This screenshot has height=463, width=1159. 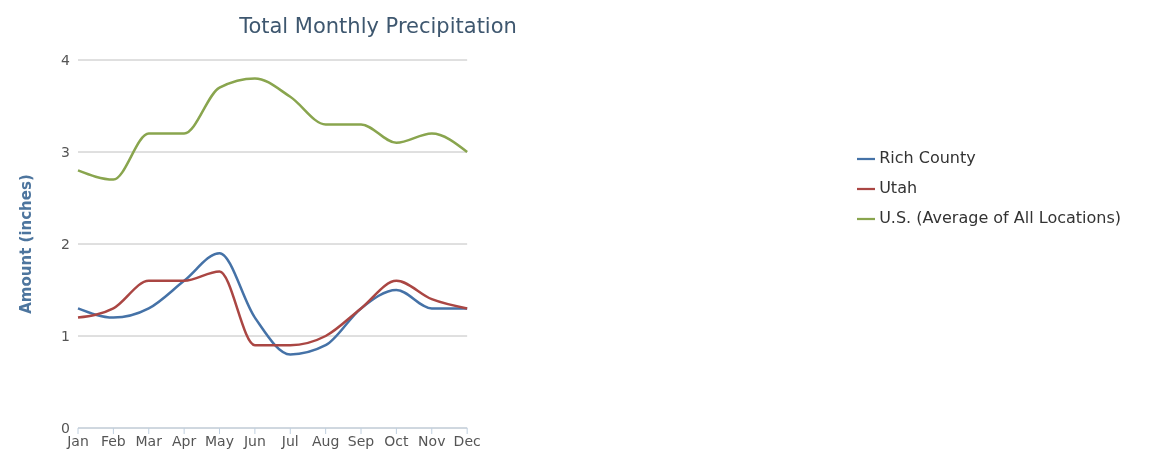 I want to click on y-tick-label: 3, so click(x=65, y=151).